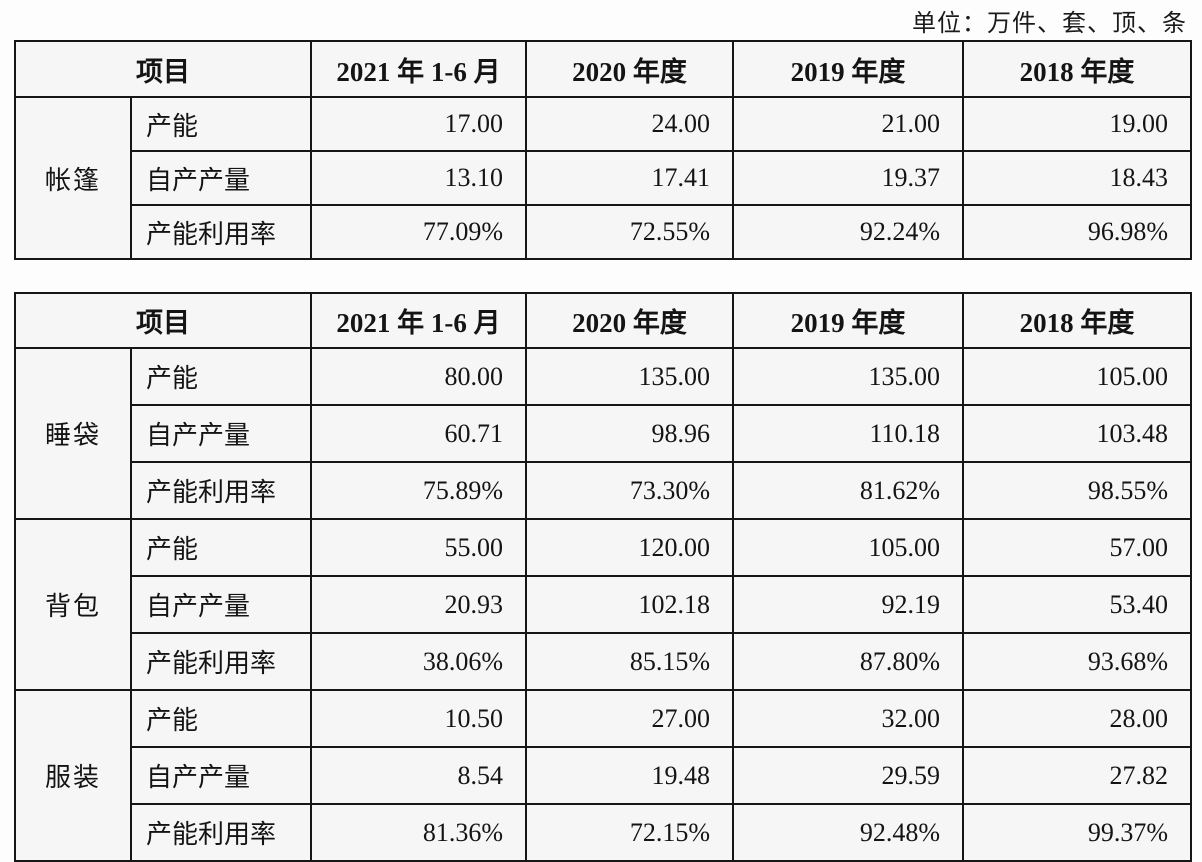 This screenshot has height=862, width=1202. Describe the element at coordinates (418, 433) in the screenshot. I see `cell-value: 60.71` at that location.